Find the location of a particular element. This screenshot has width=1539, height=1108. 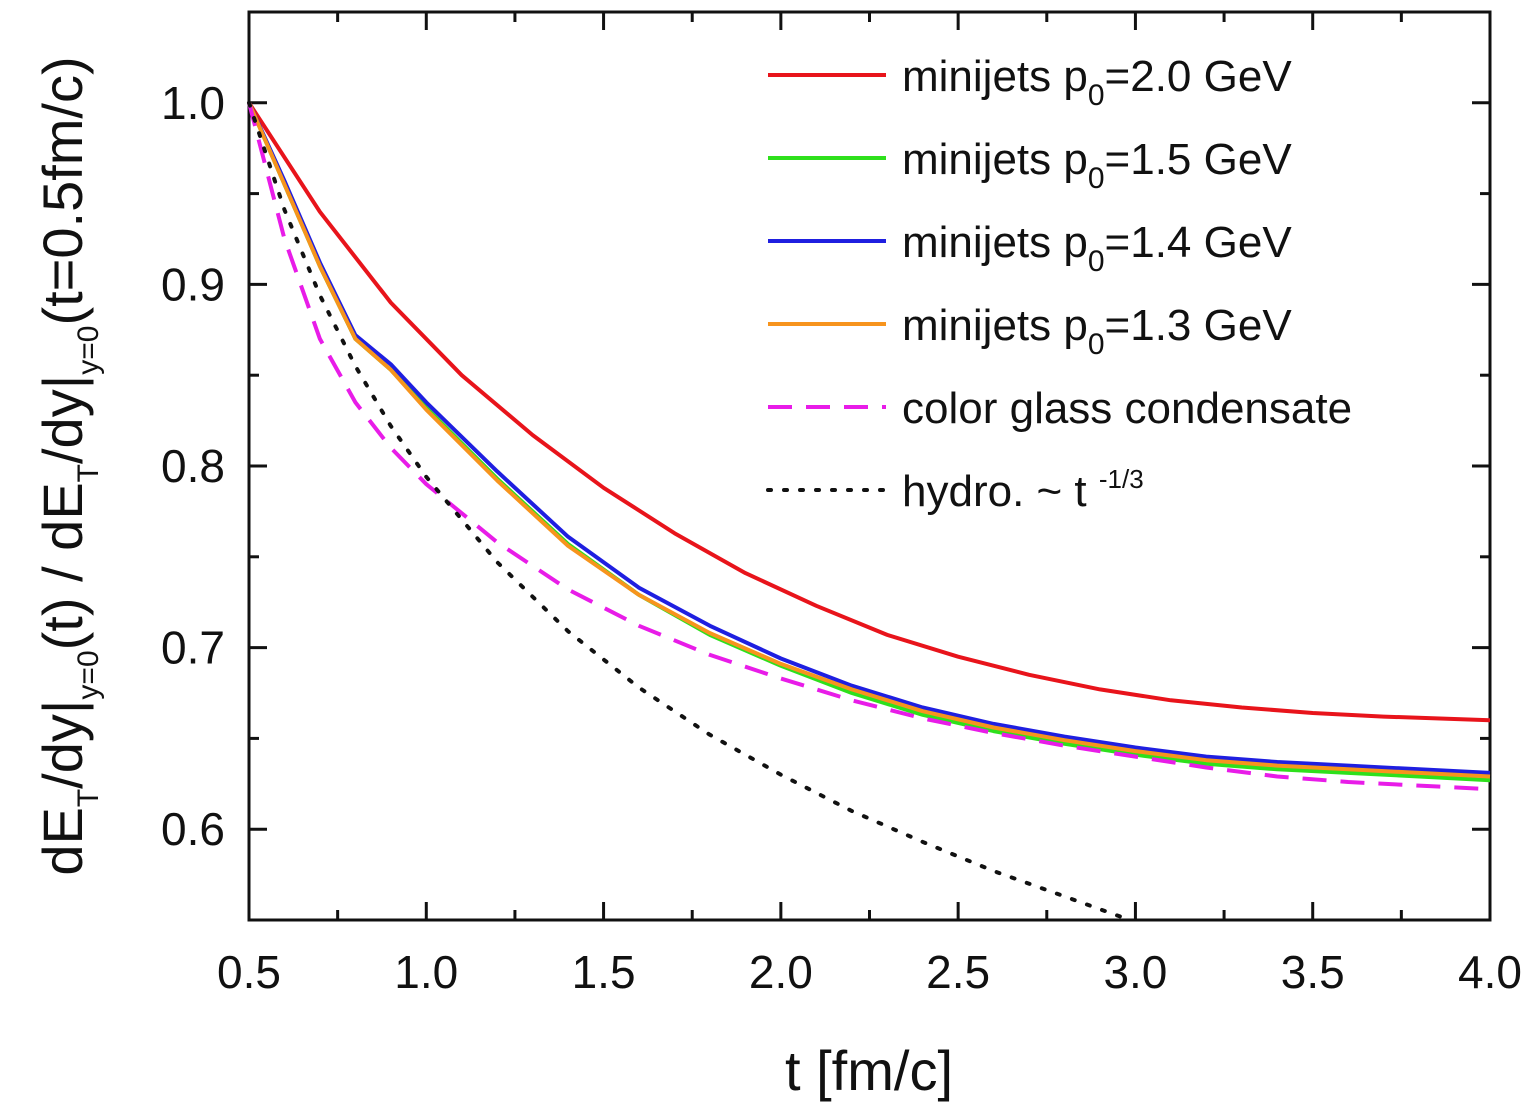

y-title-part1: dE is located at coordinates (62, 841).